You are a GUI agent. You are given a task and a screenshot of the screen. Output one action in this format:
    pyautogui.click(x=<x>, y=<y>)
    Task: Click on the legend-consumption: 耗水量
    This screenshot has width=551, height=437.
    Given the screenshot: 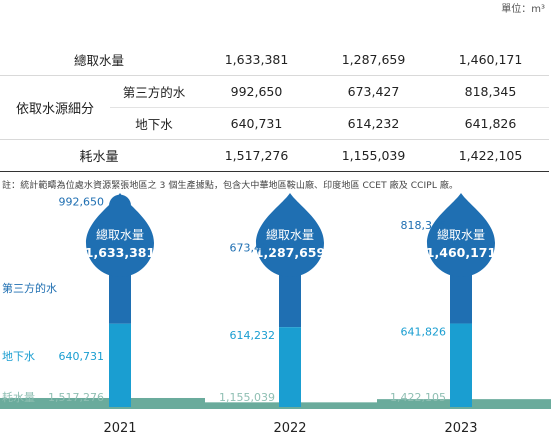 What is the action you would take?
    pyautogui.click(x=18, y=397)
    